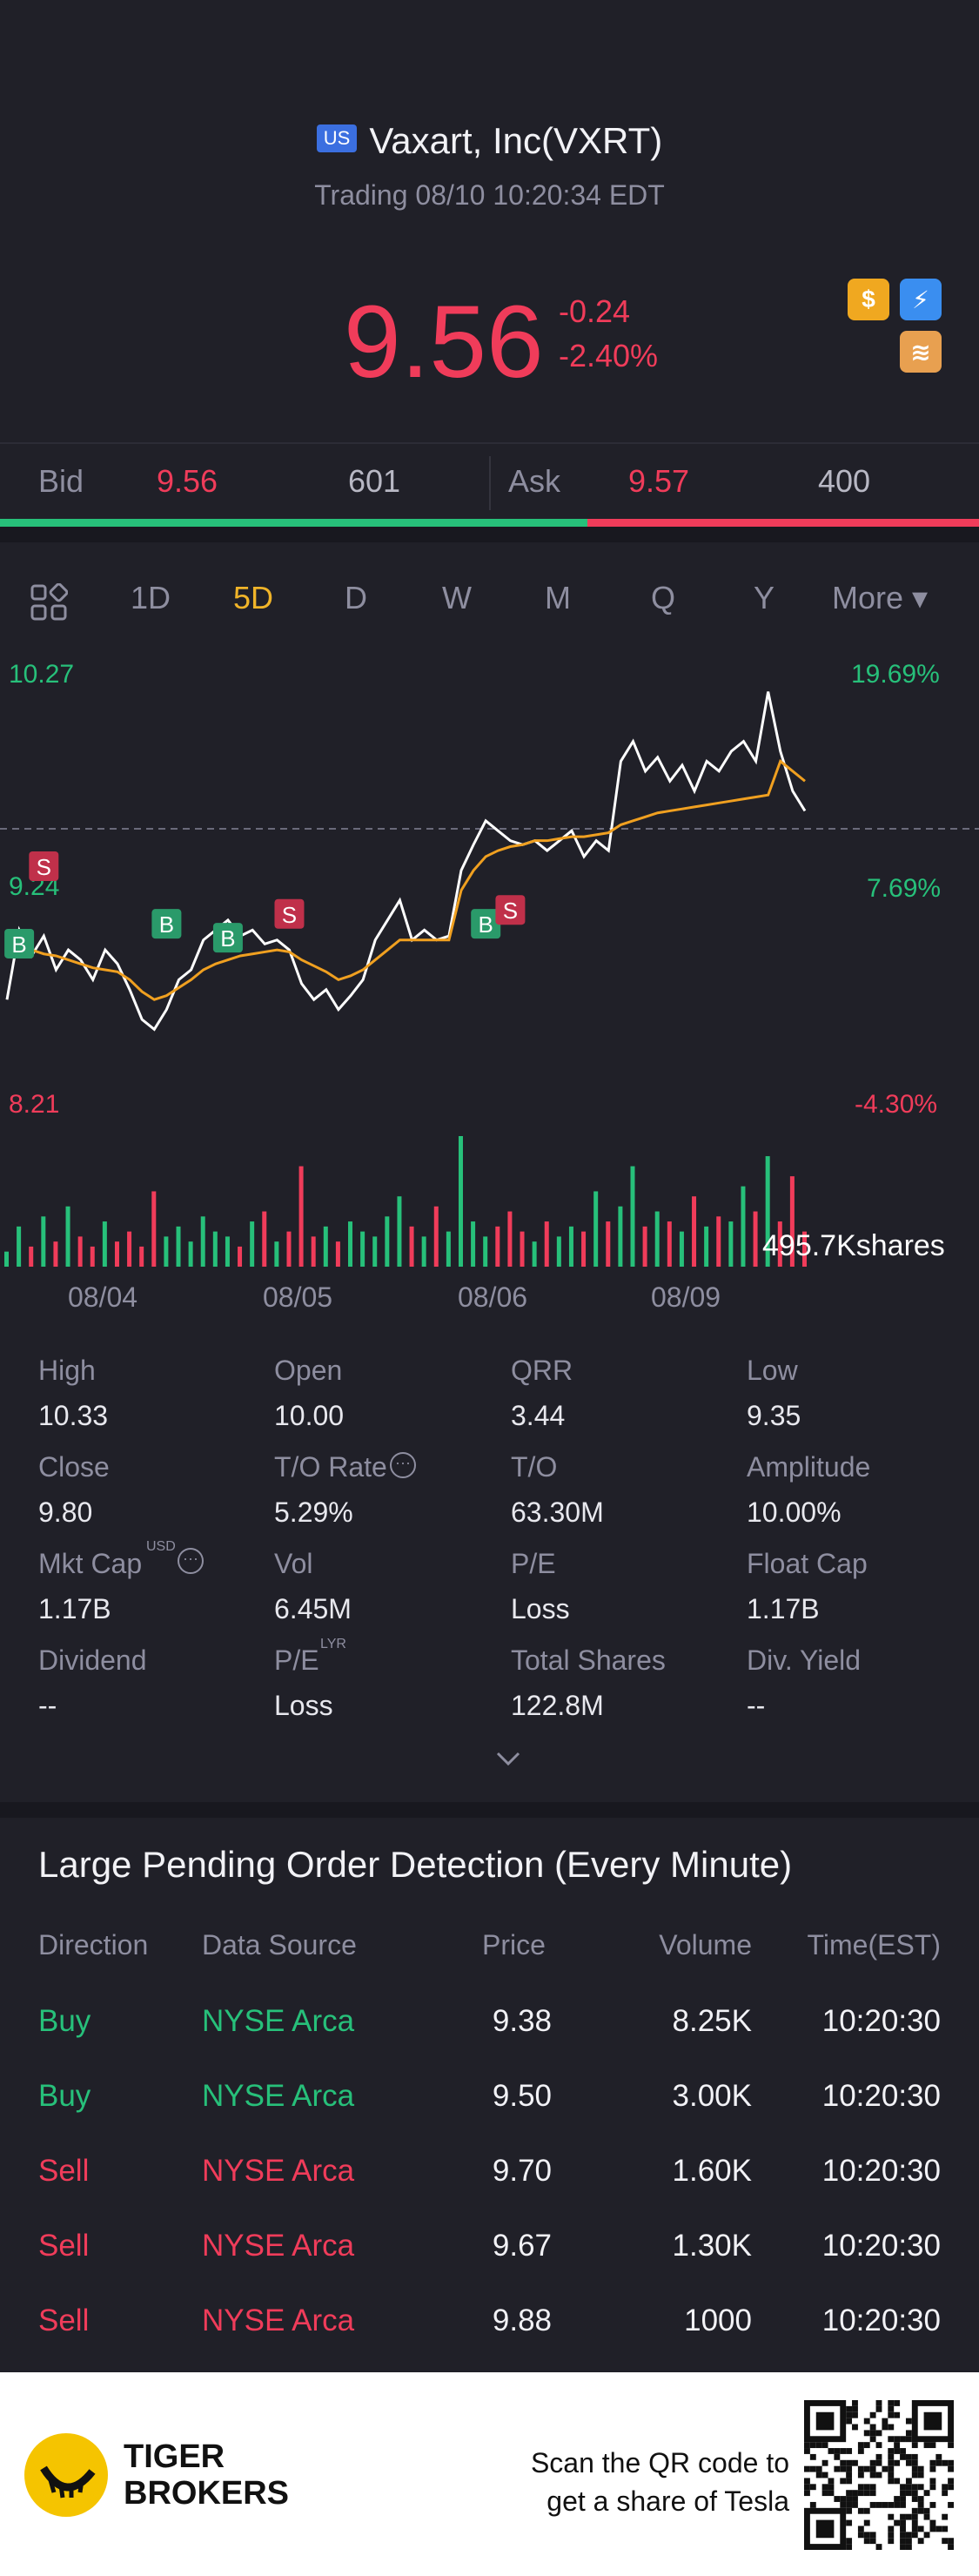 The image size is (979, 2576). What do you see at coordinates (508, 1758) in the screenshot?
I see `chevron-down-icon` at bounding box center [508, 1758].